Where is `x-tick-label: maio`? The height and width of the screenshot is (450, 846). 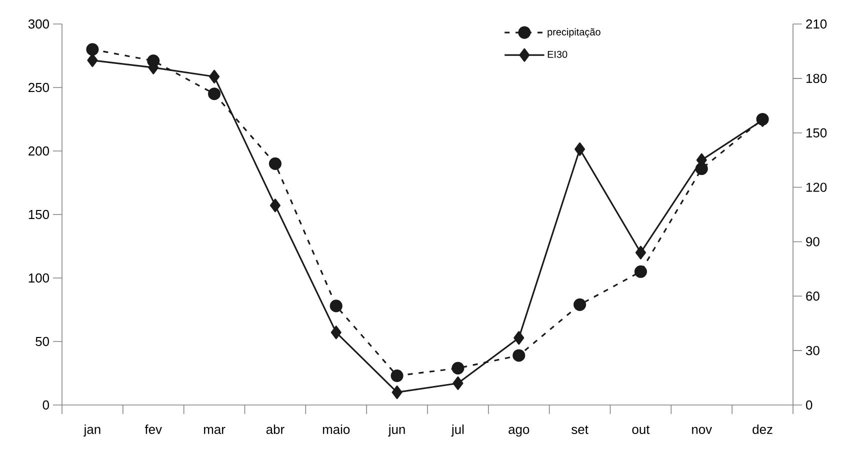 x-tick-label: maio is located at coordinates (336, 429).